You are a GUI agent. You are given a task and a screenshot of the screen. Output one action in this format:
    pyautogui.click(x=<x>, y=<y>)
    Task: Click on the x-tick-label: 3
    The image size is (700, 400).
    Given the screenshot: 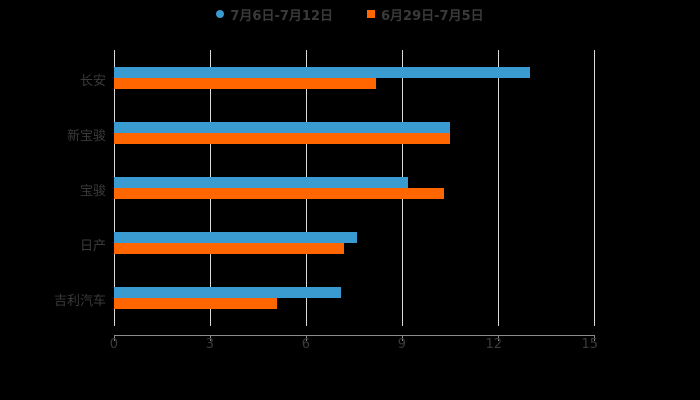 What is the action you would take?
    pyautogui.click(x=209, y=344)
    